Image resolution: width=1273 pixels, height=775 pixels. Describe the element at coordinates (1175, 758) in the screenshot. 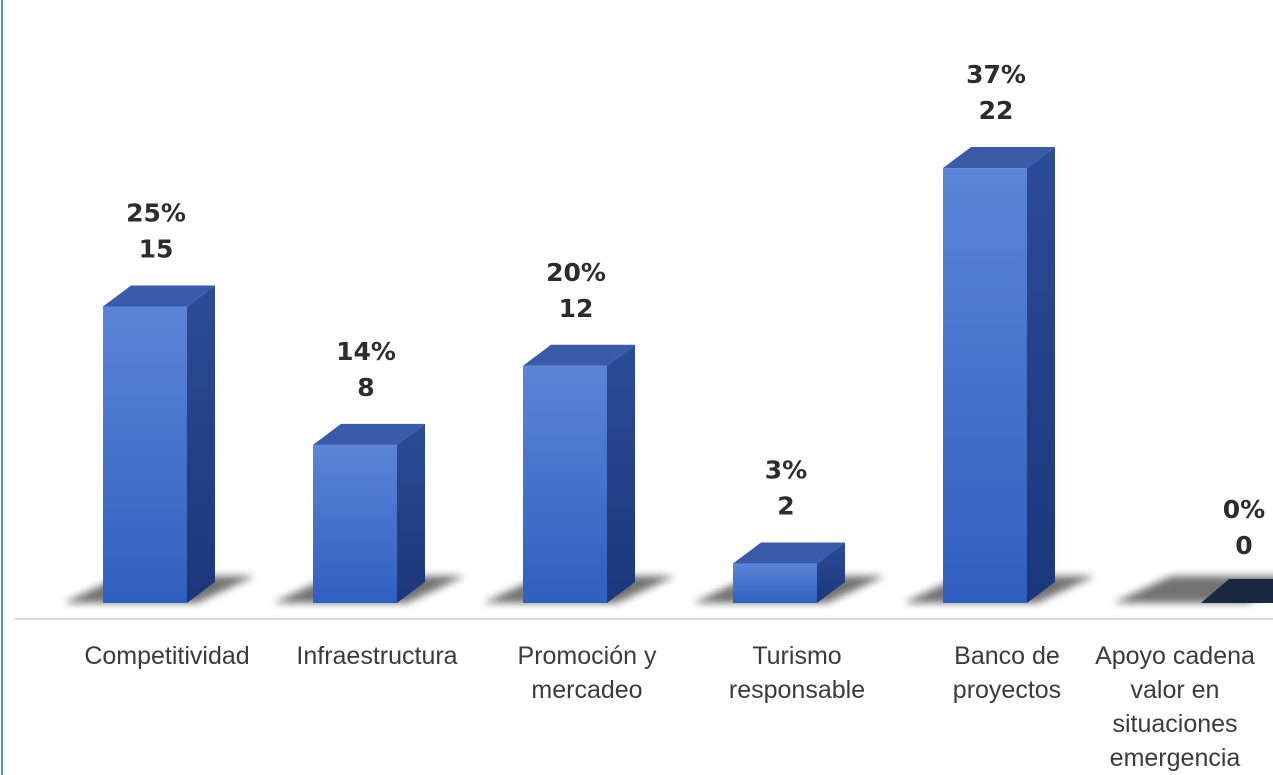

I see `category-label: emergencia` at that location.